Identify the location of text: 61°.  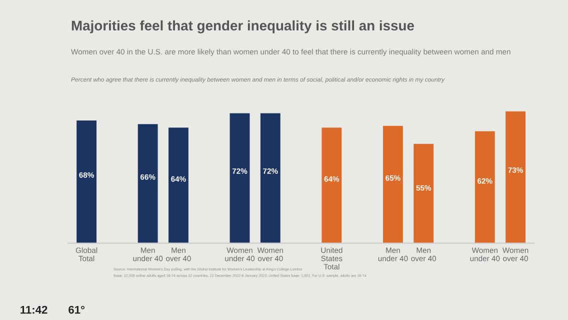
(76, 310).